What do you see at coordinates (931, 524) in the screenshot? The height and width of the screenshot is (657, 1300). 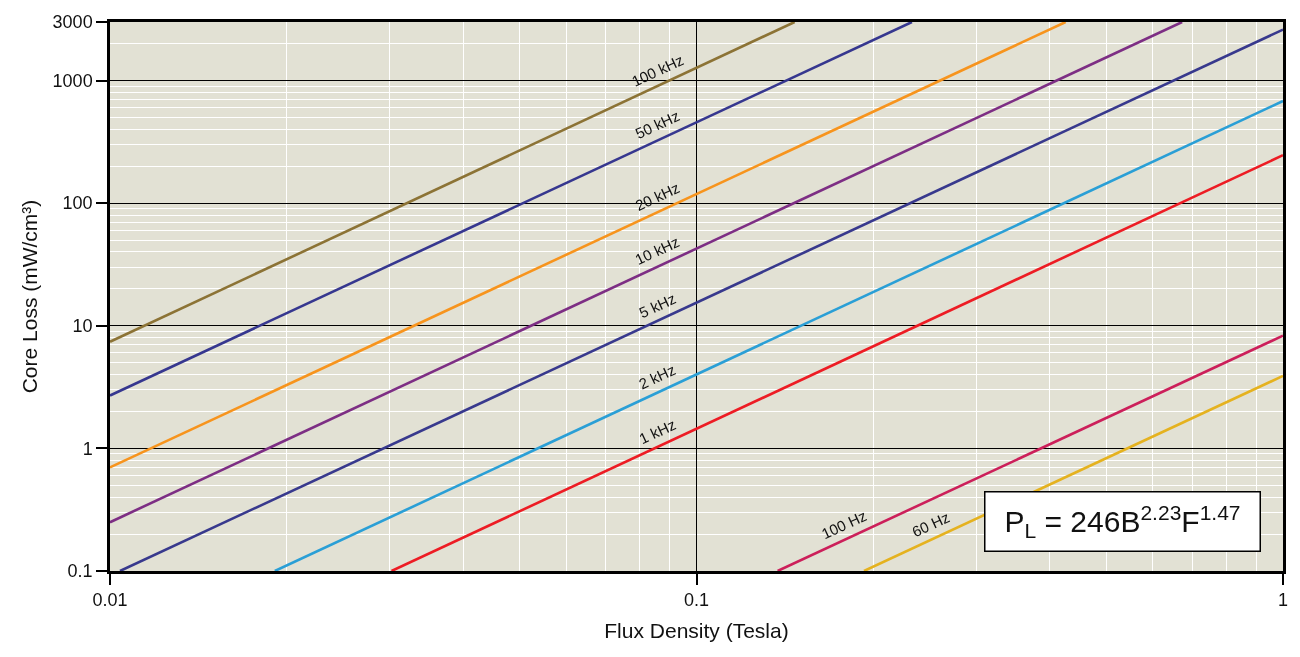 I see `text: 60 Hz` at bounding box center [931, 524].